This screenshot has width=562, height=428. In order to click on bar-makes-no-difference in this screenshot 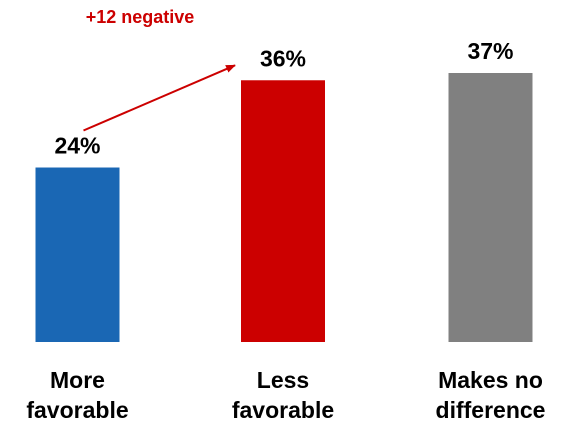, I will do `click(490, 207)`.